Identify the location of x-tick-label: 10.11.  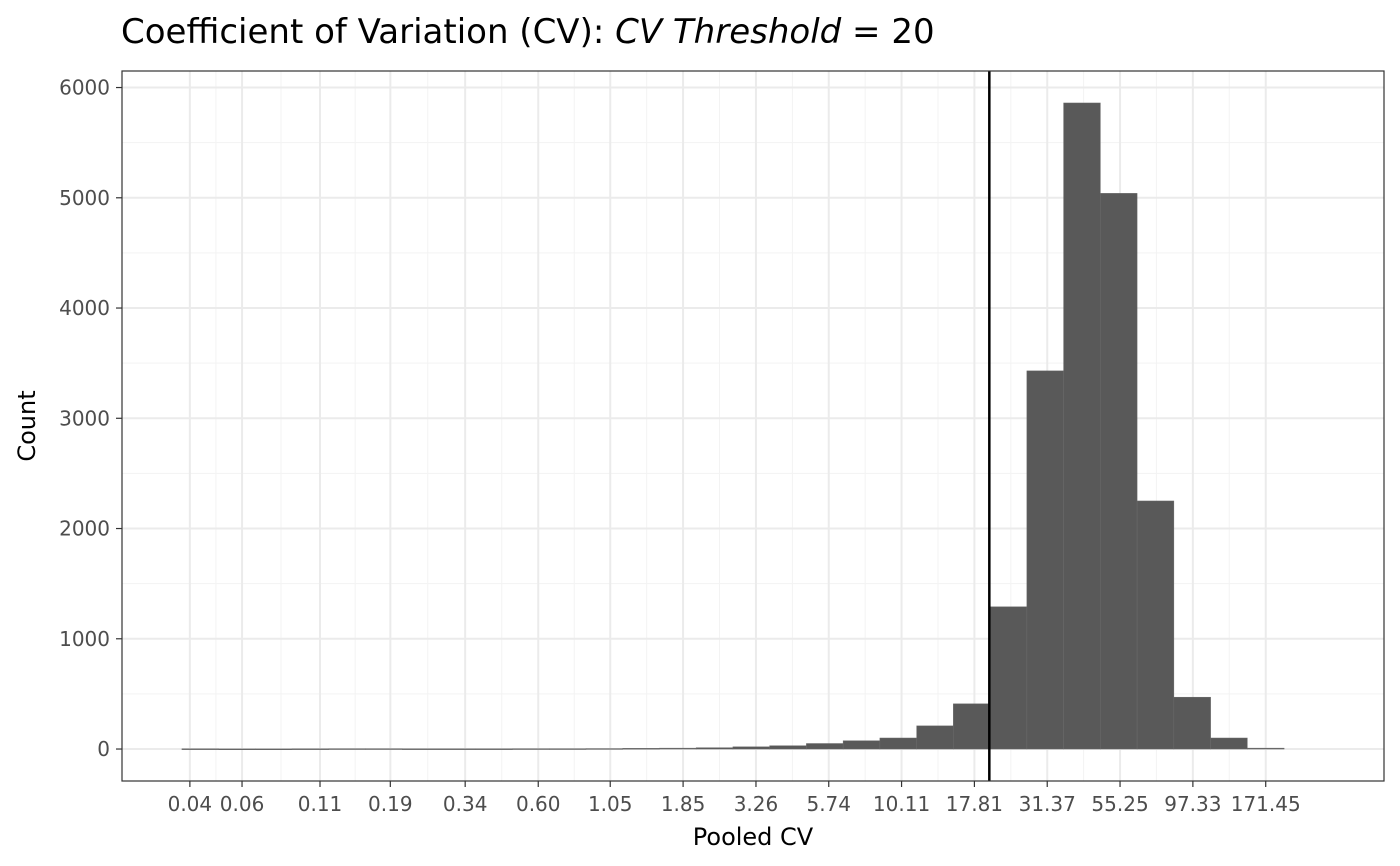
(901, 804).